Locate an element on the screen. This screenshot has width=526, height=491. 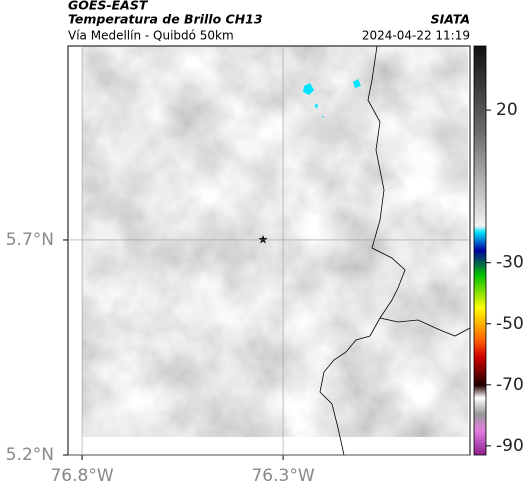
colorbar-tick-label: -30 is located at coordinates (510, 263).